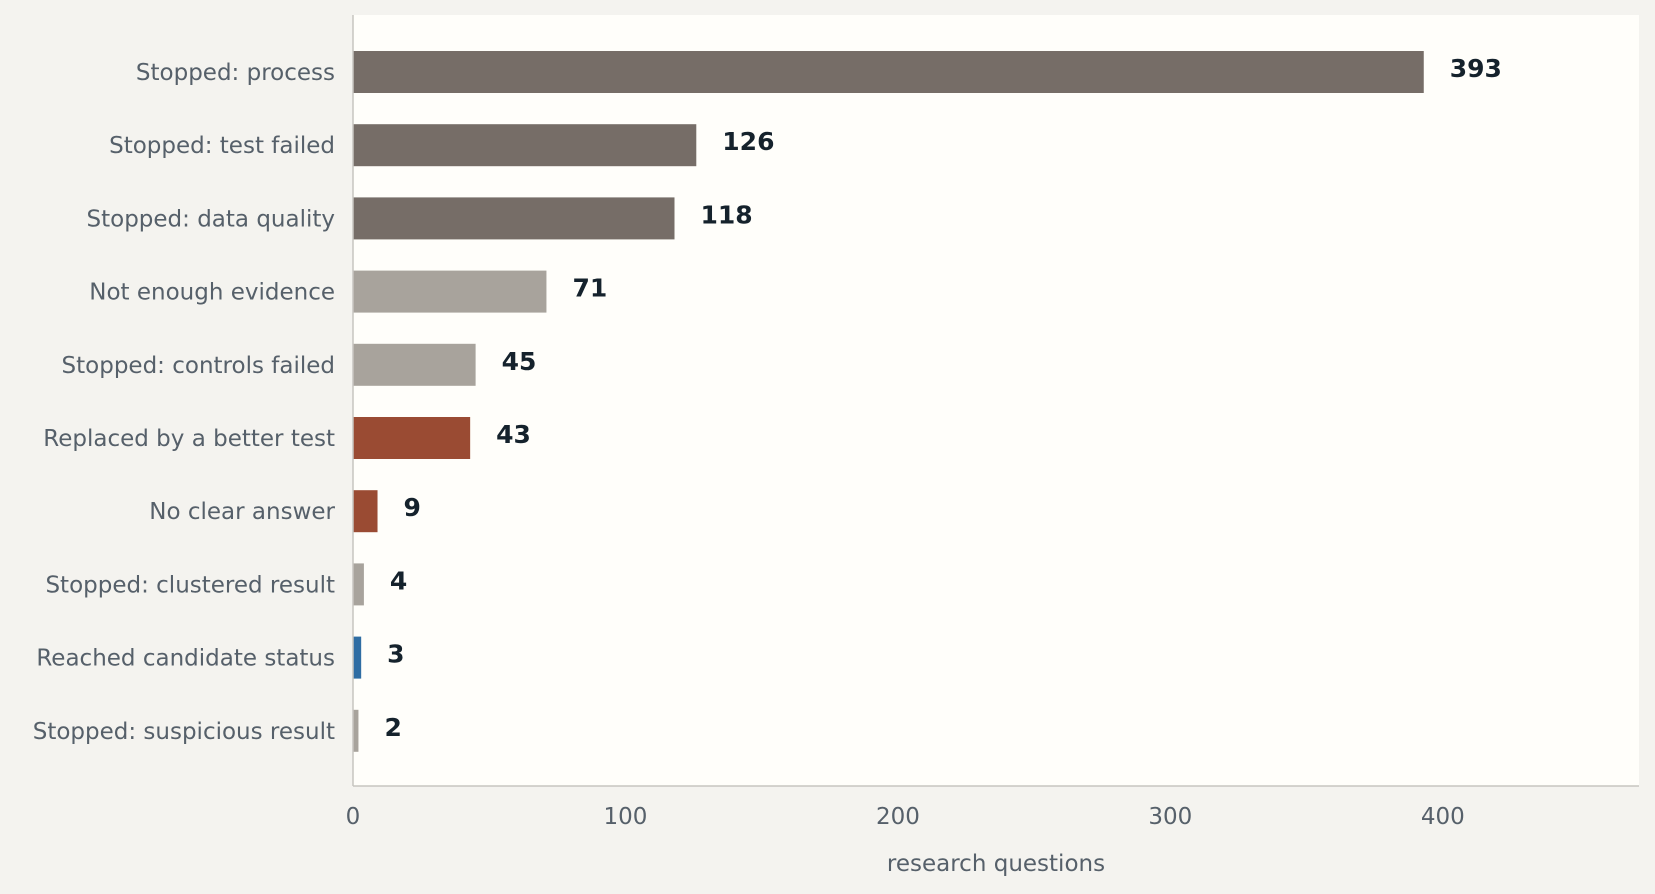 This screenshot has height=894, width=1655. I want to click on category-label-7: Stopped: clustered result, so click(190, 585).